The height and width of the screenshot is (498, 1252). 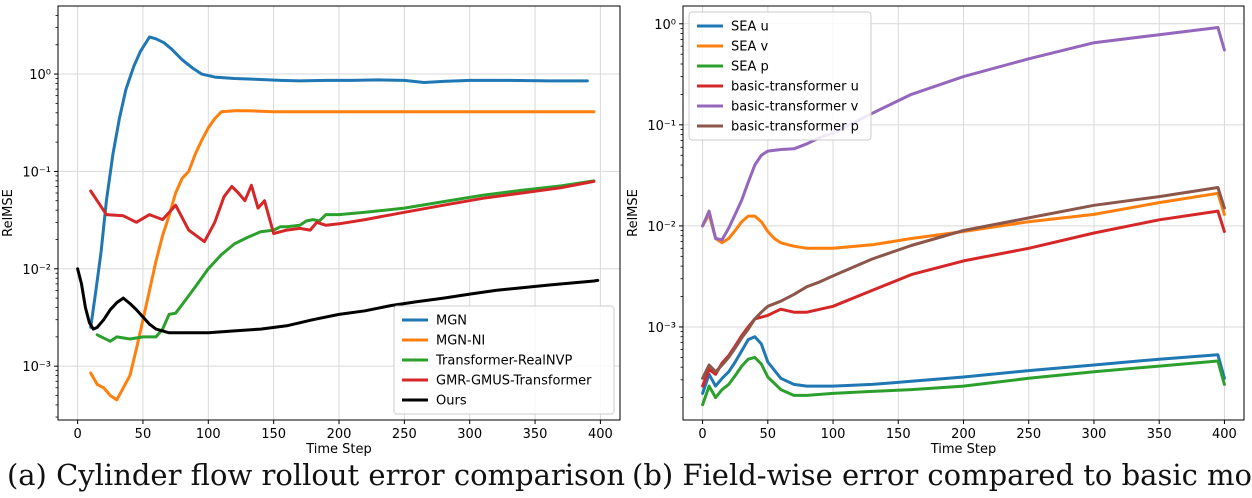 I want to click on legend-label-mgn-ni: MGN-NI, so click(x=460, y=341).